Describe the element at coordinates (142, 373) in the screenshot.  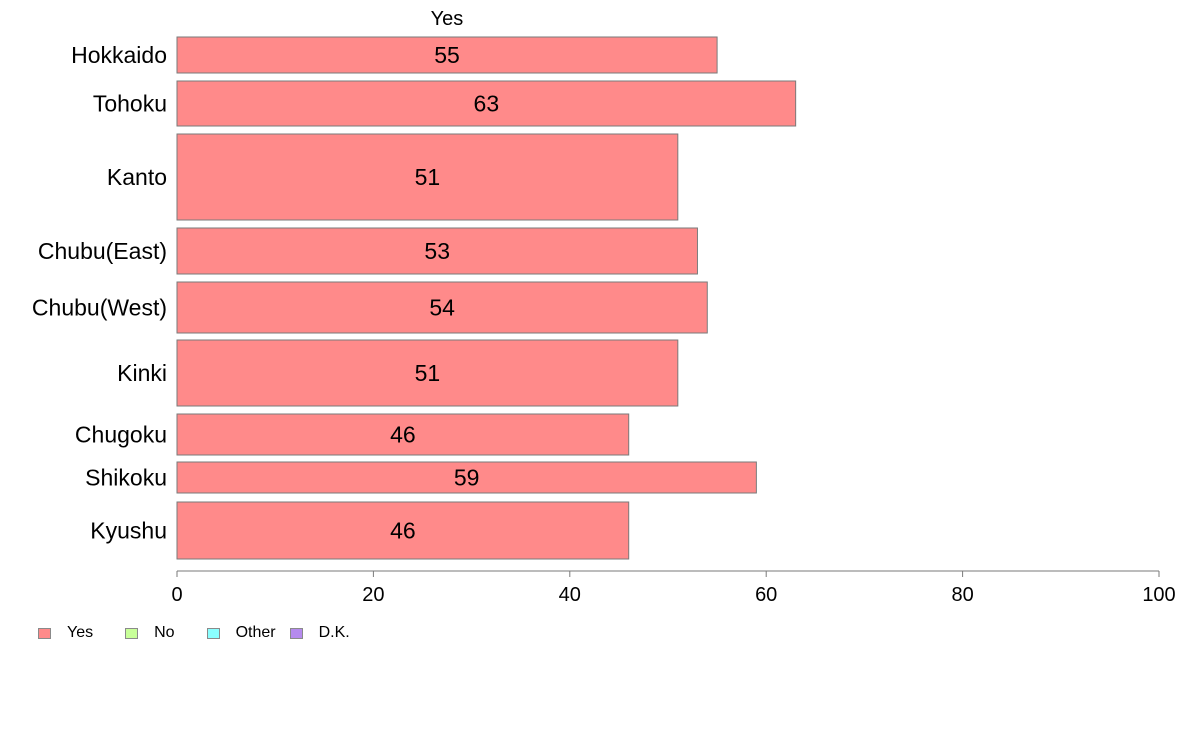
I see `category-label: Kinki` at that location.